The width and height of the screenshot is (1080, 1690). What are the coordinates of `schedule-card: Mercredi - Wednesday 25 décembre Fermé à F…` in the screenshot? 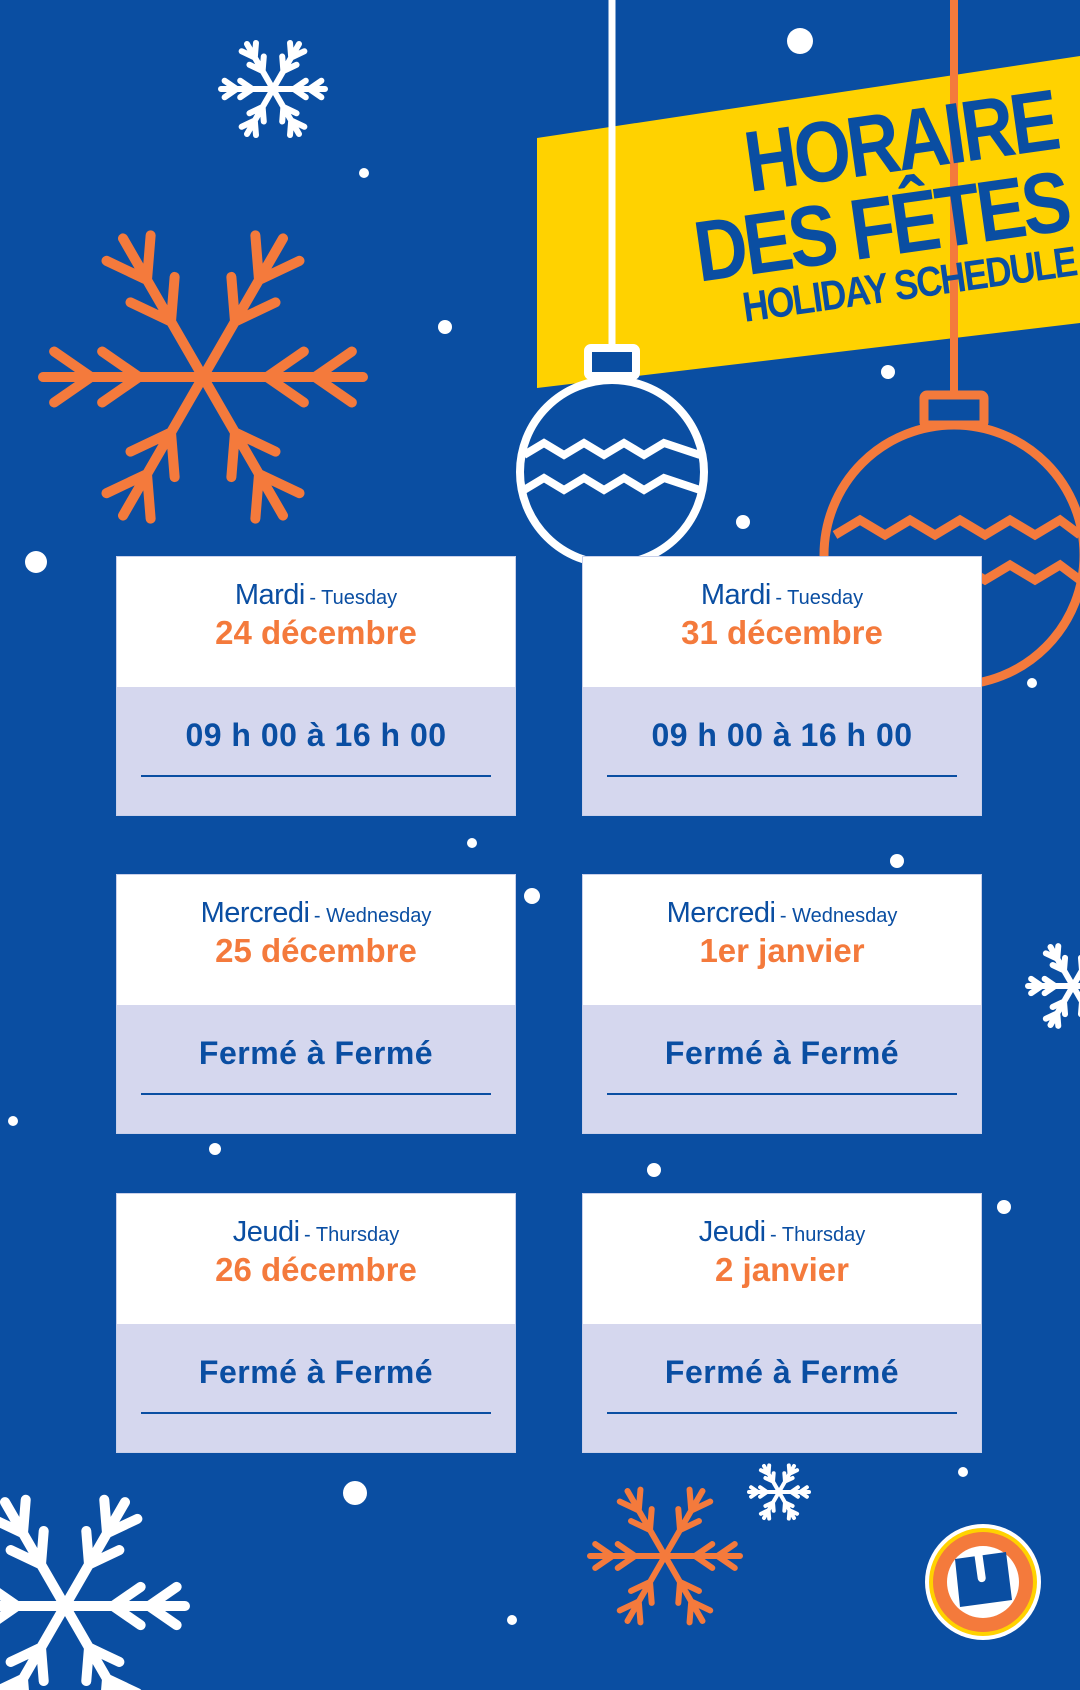 It's located at (316, 1004).